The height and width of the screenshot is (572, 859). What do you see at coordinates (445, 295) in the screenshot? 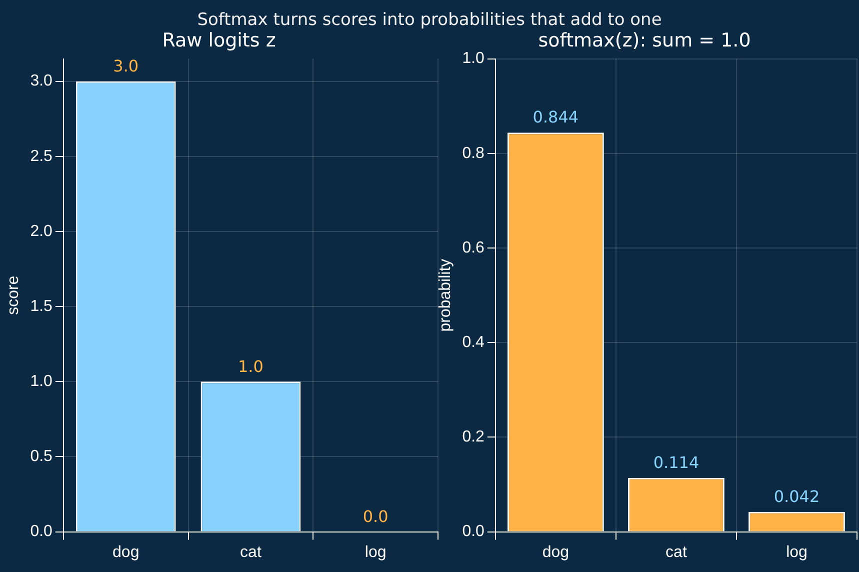
I see `y-axis-title: probability` at bounding box center [445, 295].